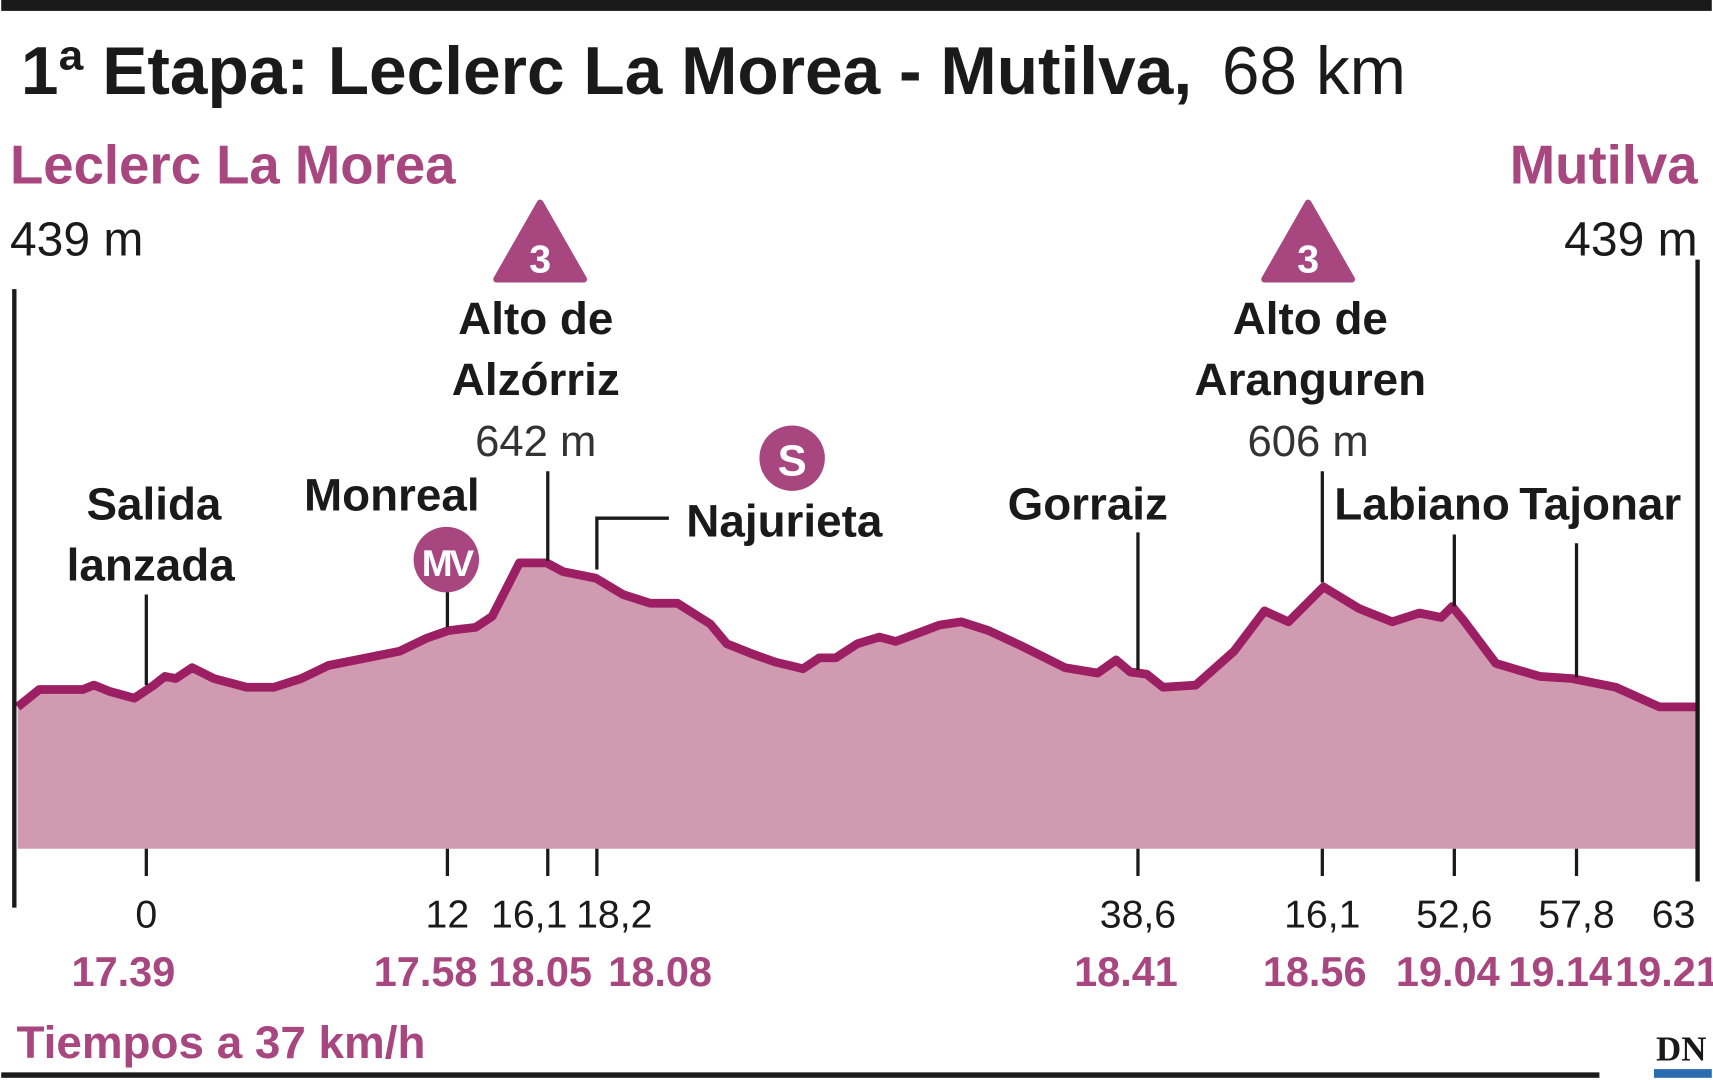 This screenshot has width=1713, height=1080. Describe the element at coordinates (800, 1075) in the screenshot. I see `bottom-rule` at that location.